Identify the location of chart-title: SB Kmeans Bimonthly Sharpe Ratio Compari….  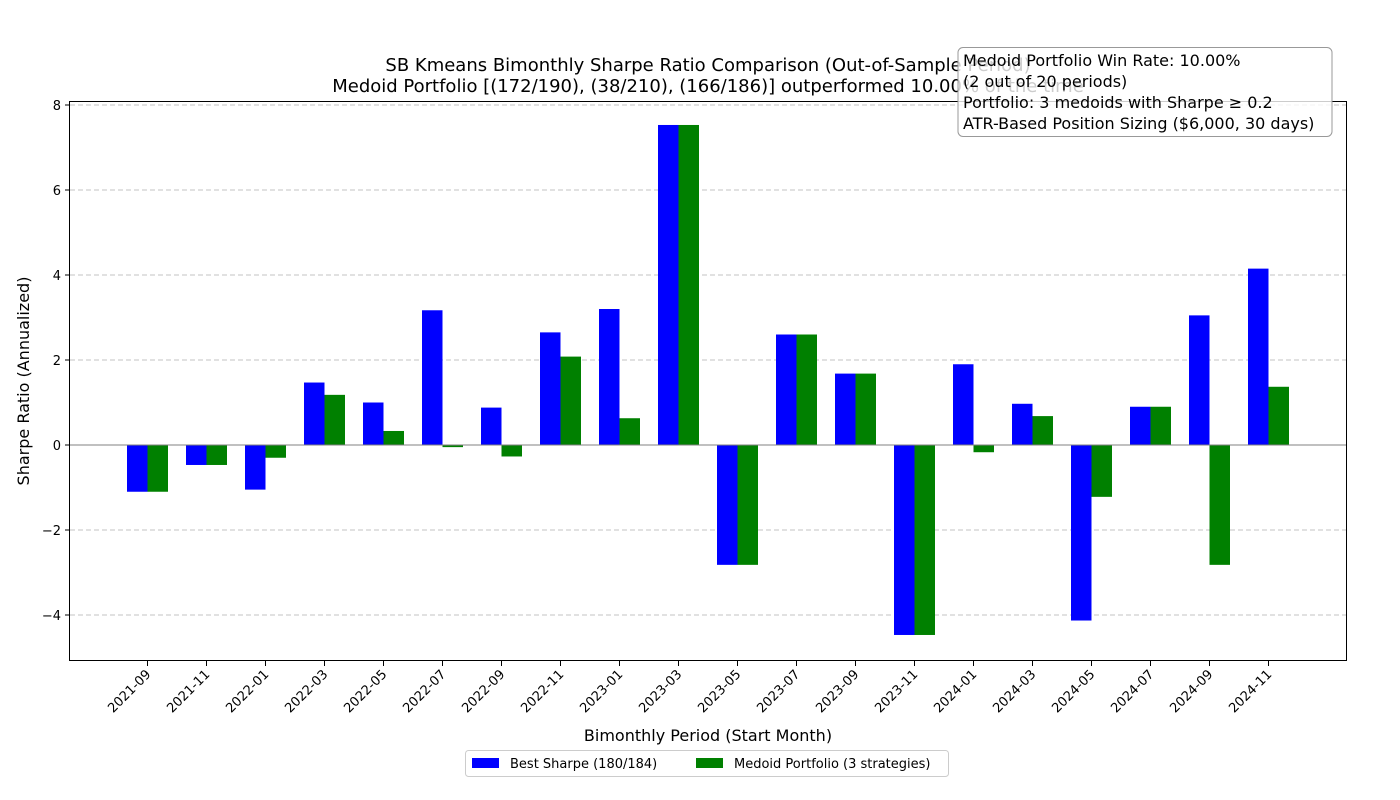
(707, 65).